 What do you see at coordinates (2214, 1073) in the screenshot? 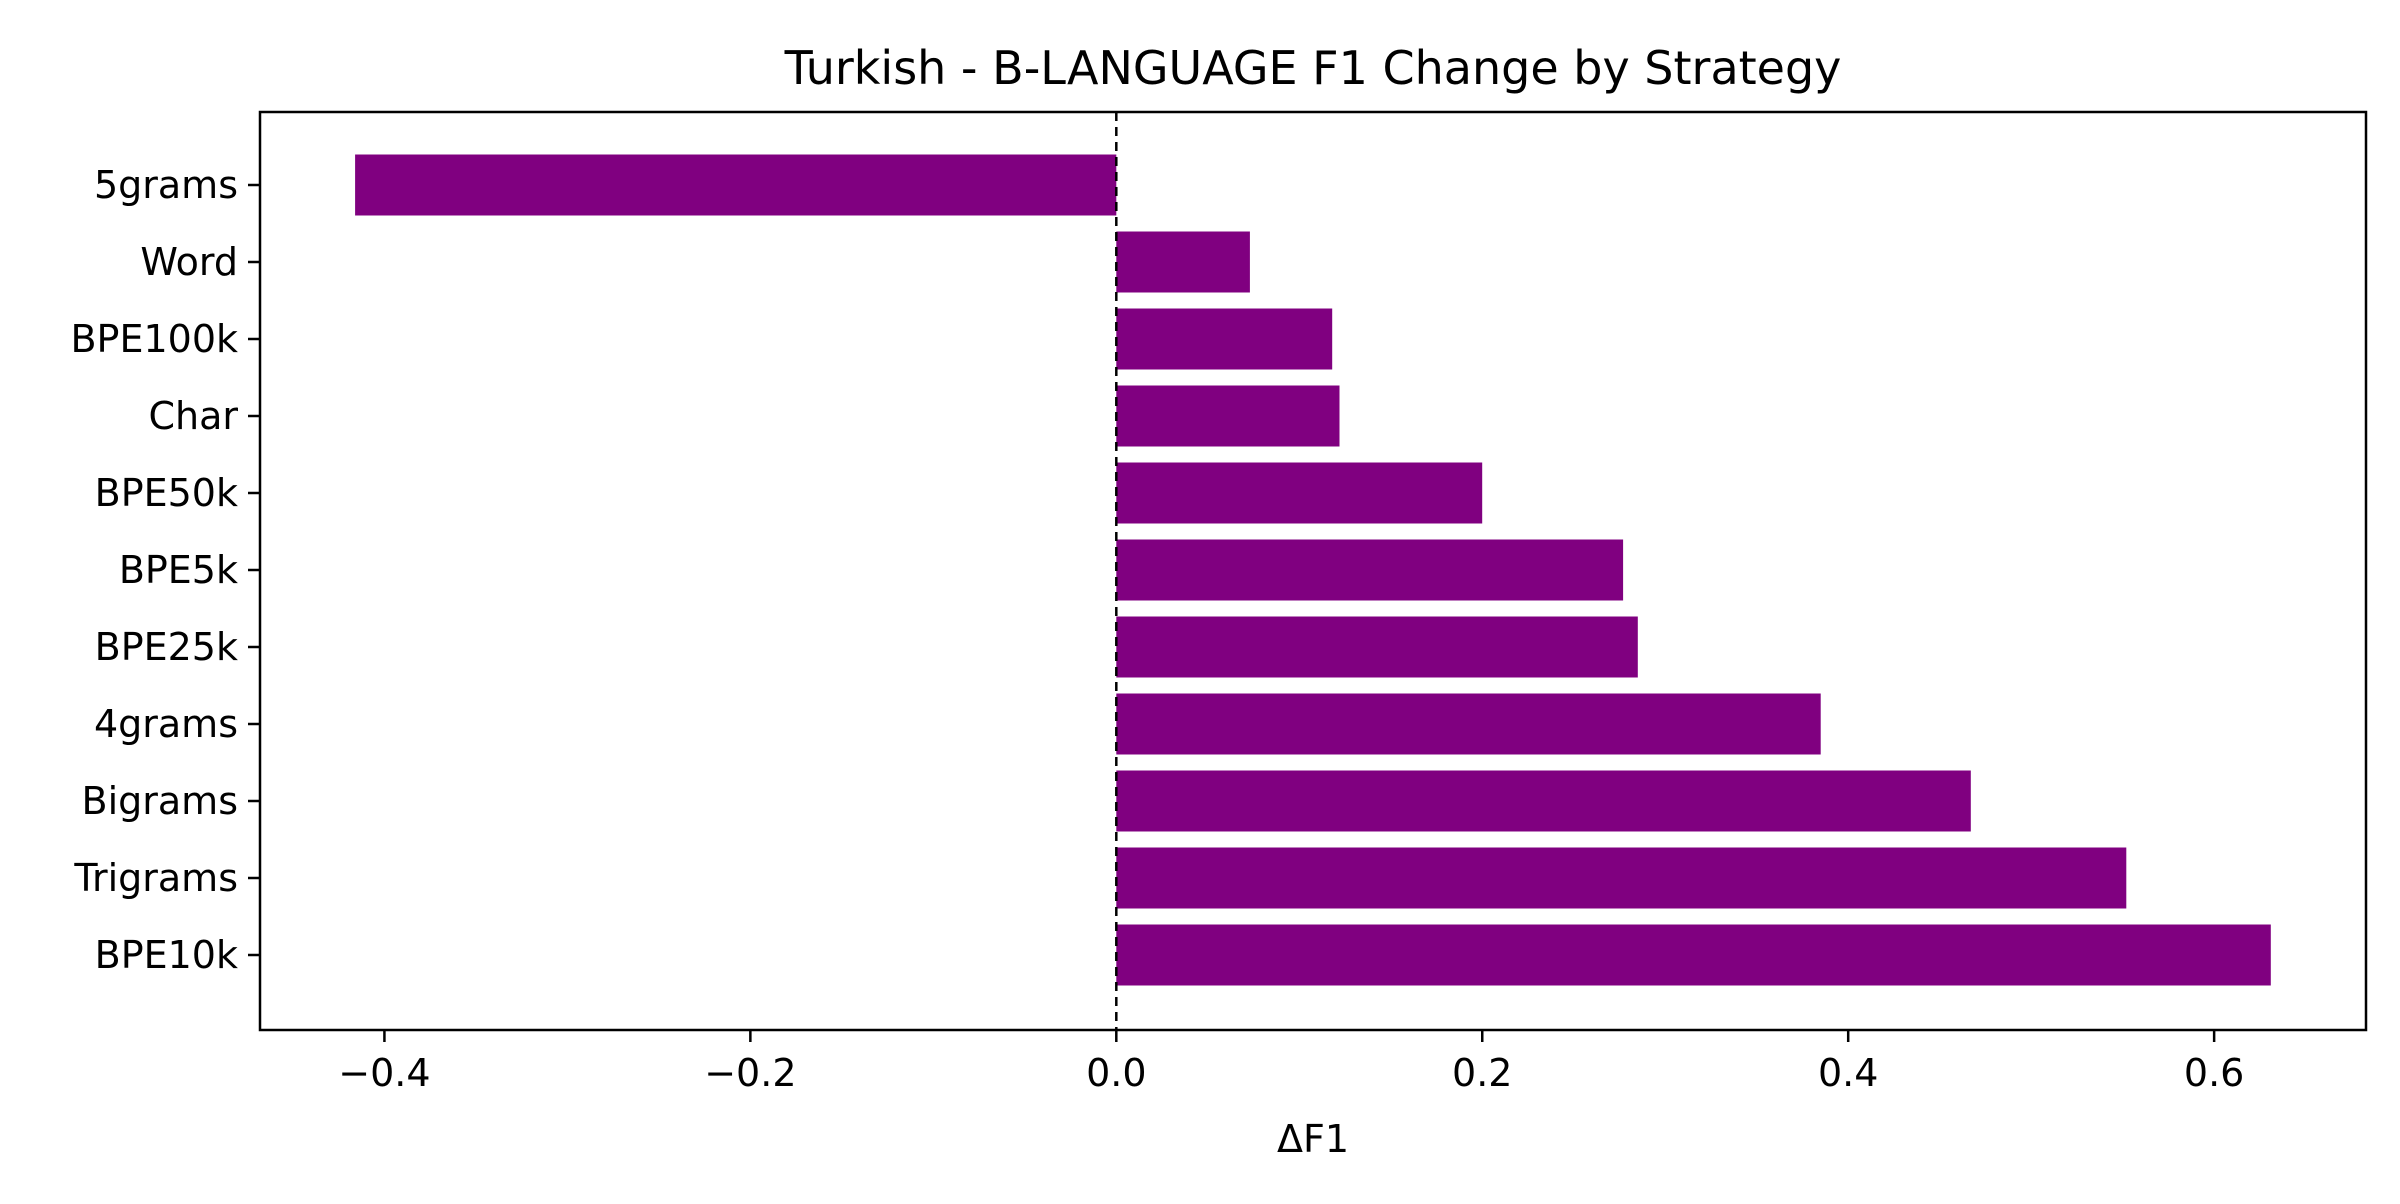
I see `x-tick-label: 0.6` at bounding box center [2214, 1073].